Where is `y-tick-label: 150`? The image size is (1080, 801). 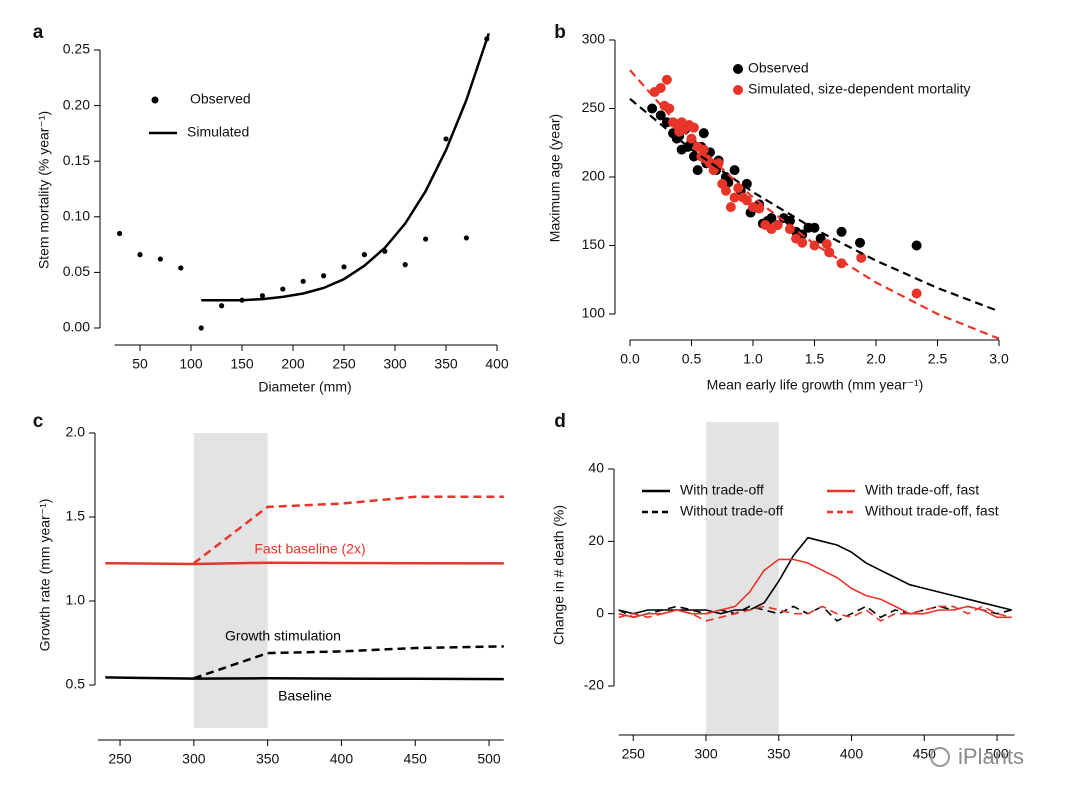
y-tick-label: 150 is located at coordinates (594, 244).